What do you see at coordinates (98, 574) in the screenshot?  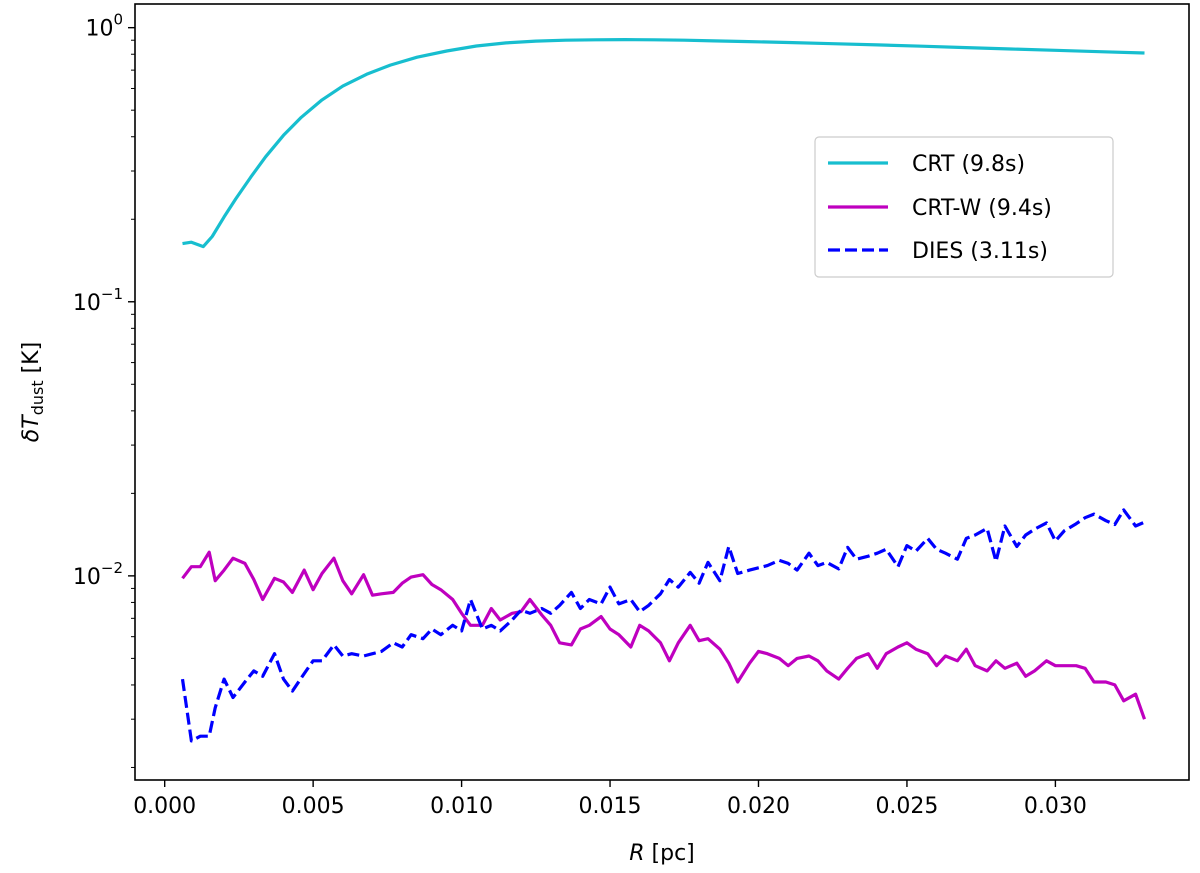 I see `y-tick-label: 10⁻²` at bounding box center [98, 574].